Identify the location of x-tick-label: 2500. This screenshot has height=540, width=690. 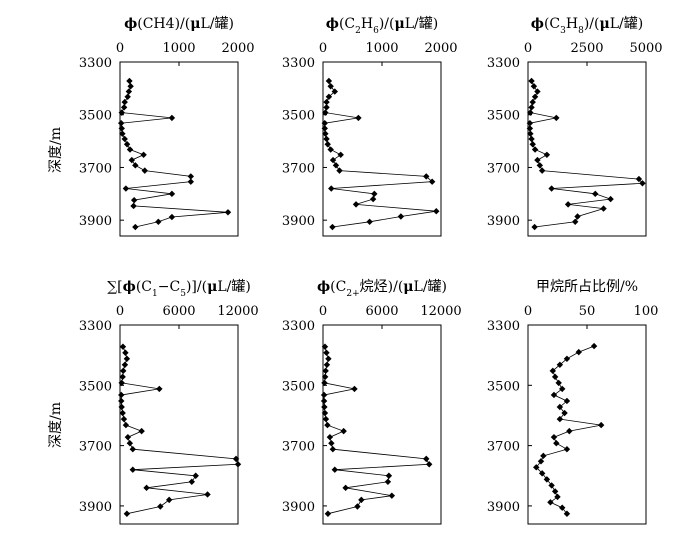
(586, 48).